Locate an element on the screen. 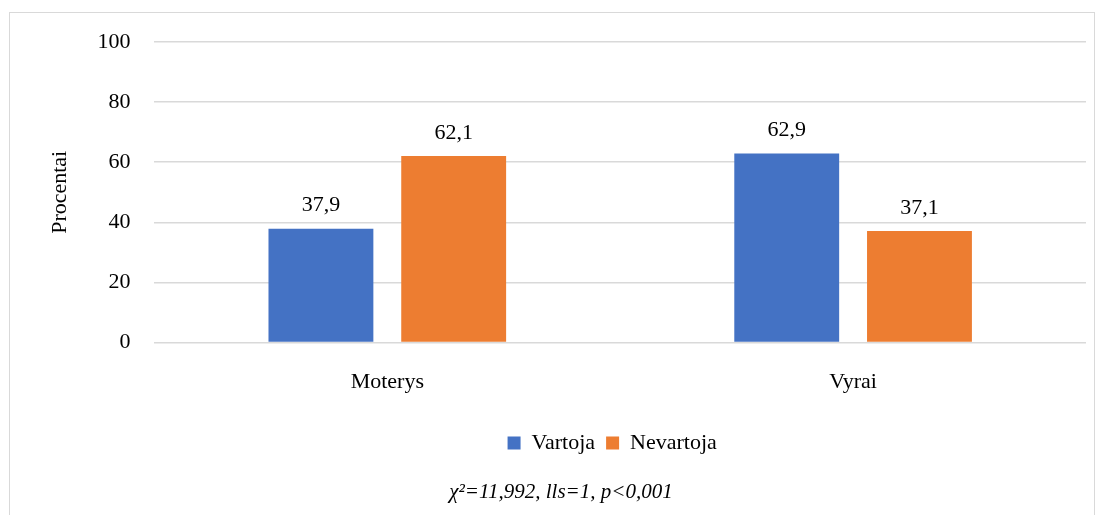 The width and height of the screenshot is (1103, 515). x-tick-label: Vyrai is located at coordinates (853, 380).